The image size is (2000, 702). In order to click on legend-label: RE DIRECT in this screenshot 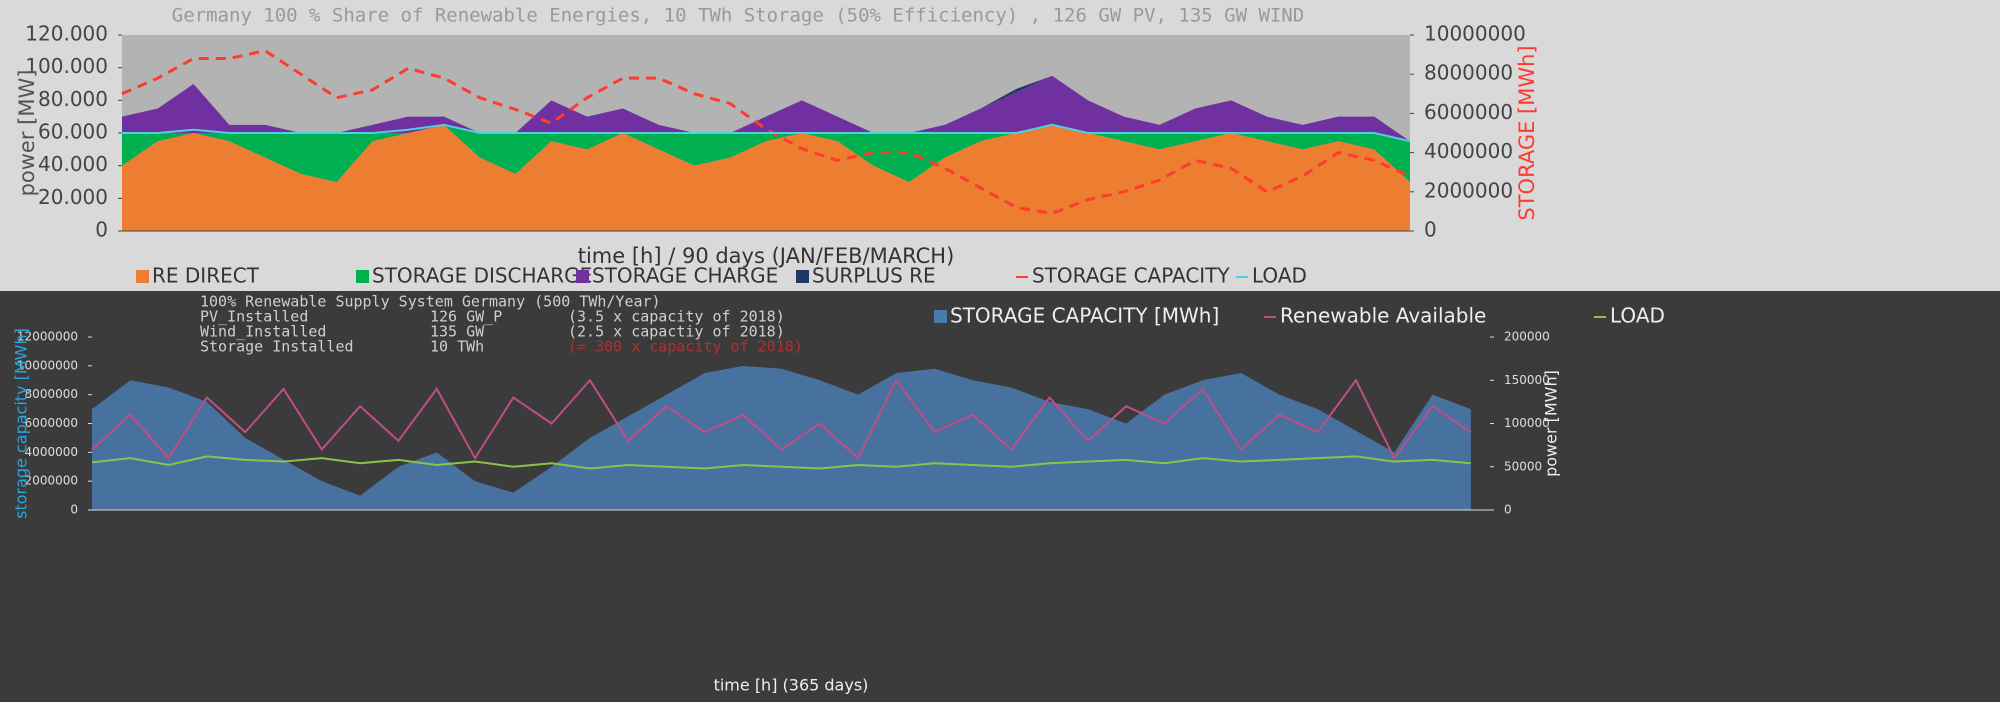, I will do `click(206, 276)`.